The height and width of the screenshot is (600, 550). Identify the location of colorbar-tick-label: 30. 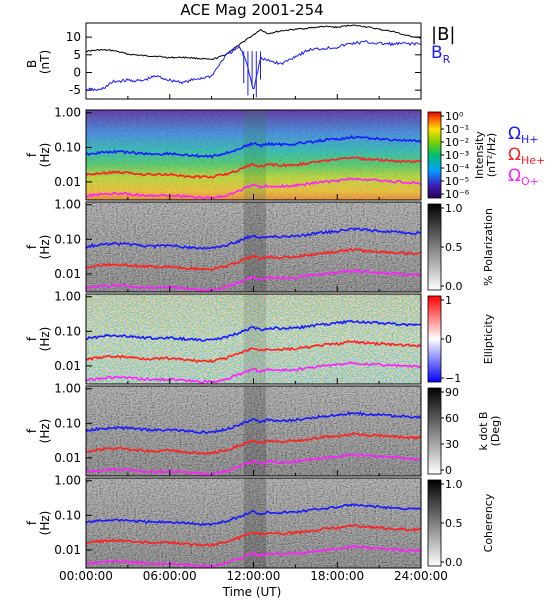
(452, 444).